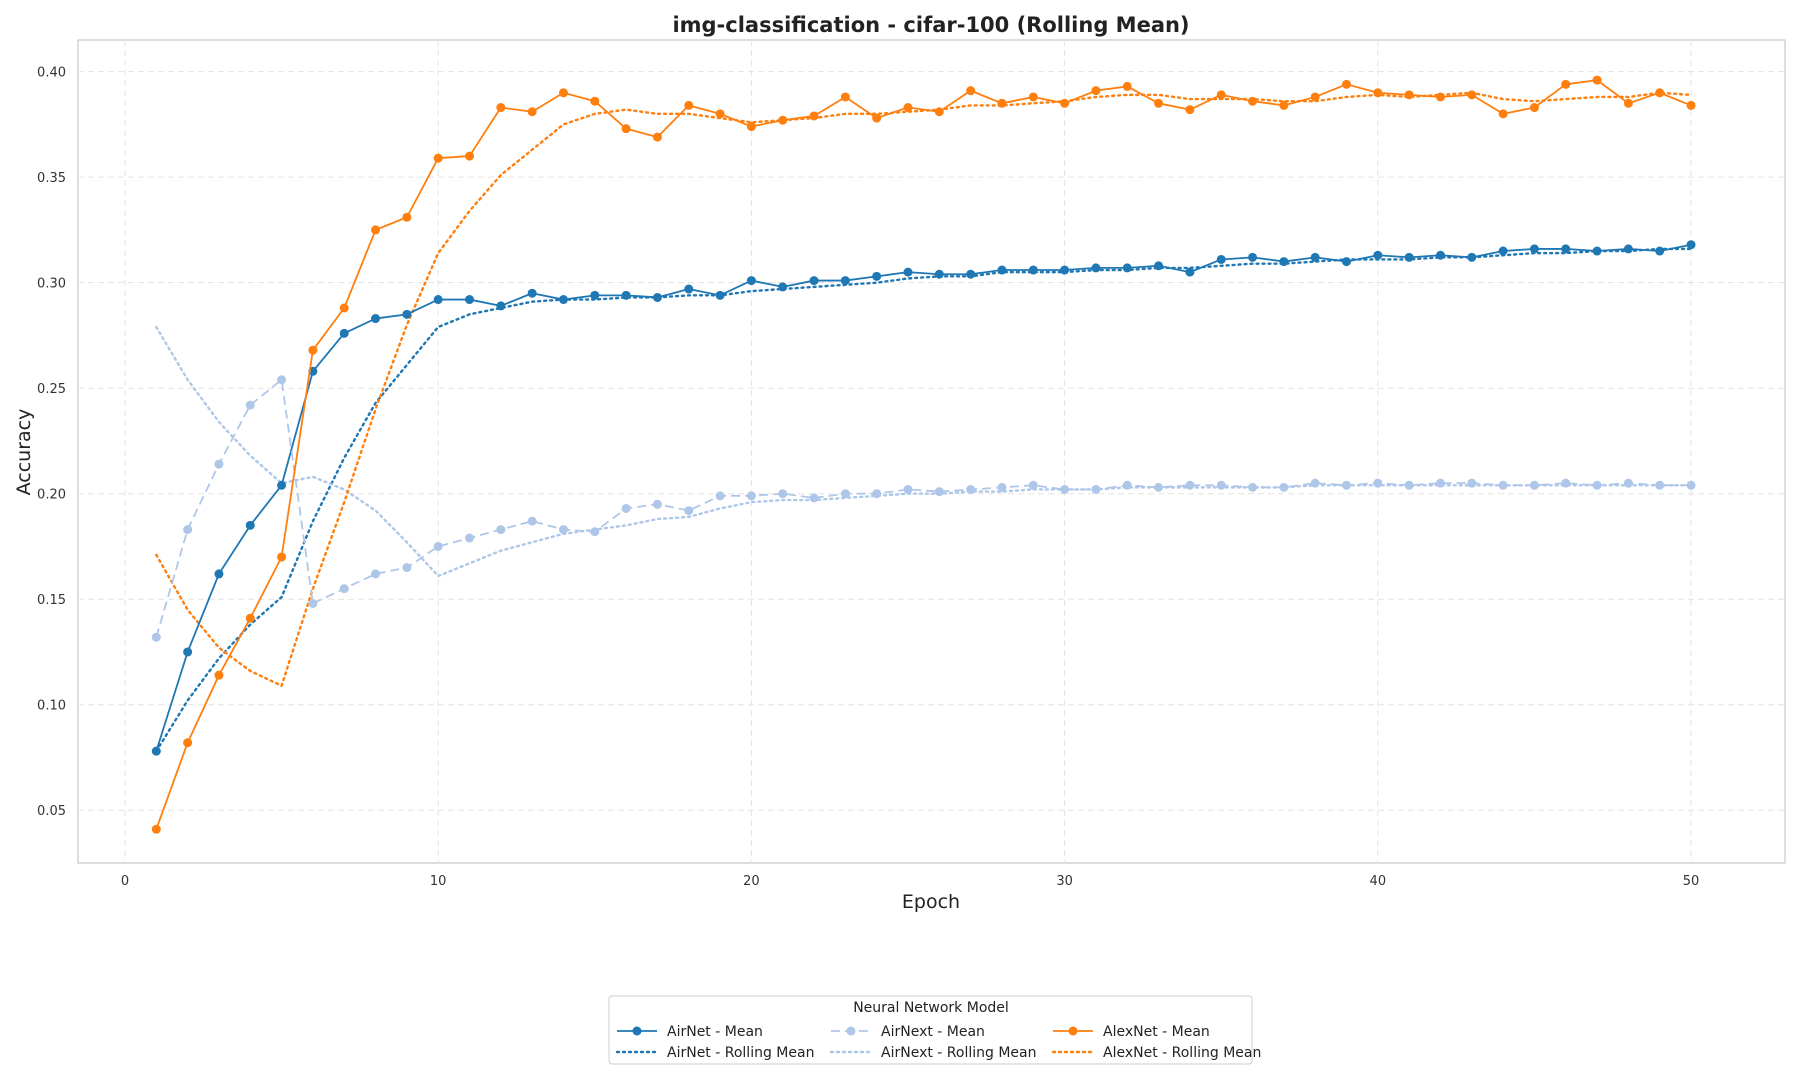  Describe the element at coordinates (125, 881) in the screenshot. I see `x-tick-label: 0` at that location.